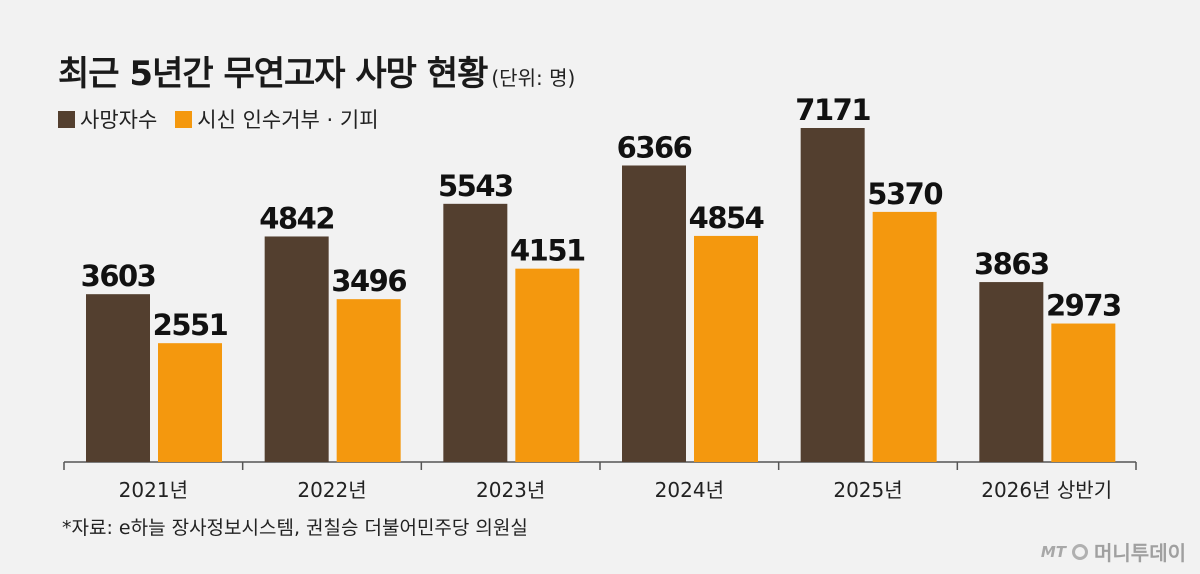 The width and height of the screenshot is (1200, 574). Describe the element at coordinates (1140, 553) in the screenshot. I see `watermark-text: 머니투데이` at that location.